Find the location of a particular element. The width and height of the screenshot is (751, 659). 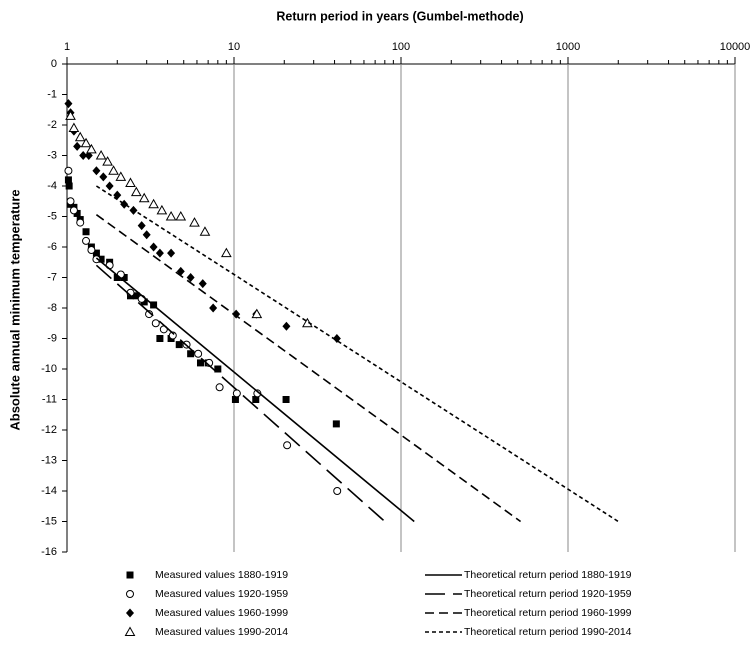

y-tick-label: -7 is located at coordinates (52, 277).